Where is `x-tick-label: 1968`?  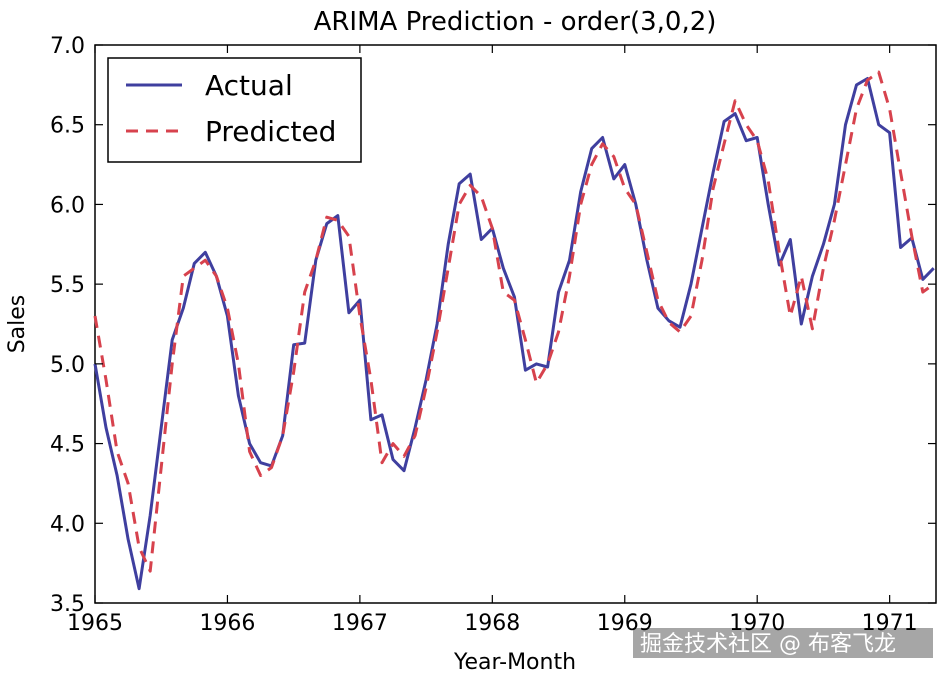
x-tick-label: 1968 is located at coordinates (492, 623).